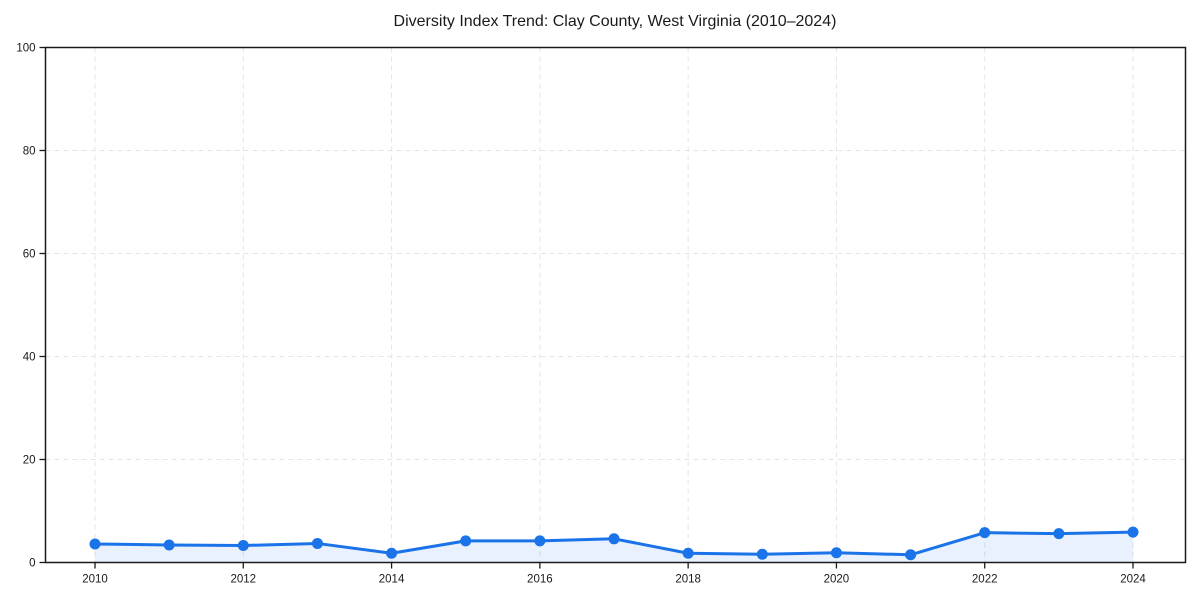 This screenshot has width=1200, height=600. What do you see at coordinates (688, 553) in the screenshot?
I see `data-point-2018` at bounding box center [688, 553].